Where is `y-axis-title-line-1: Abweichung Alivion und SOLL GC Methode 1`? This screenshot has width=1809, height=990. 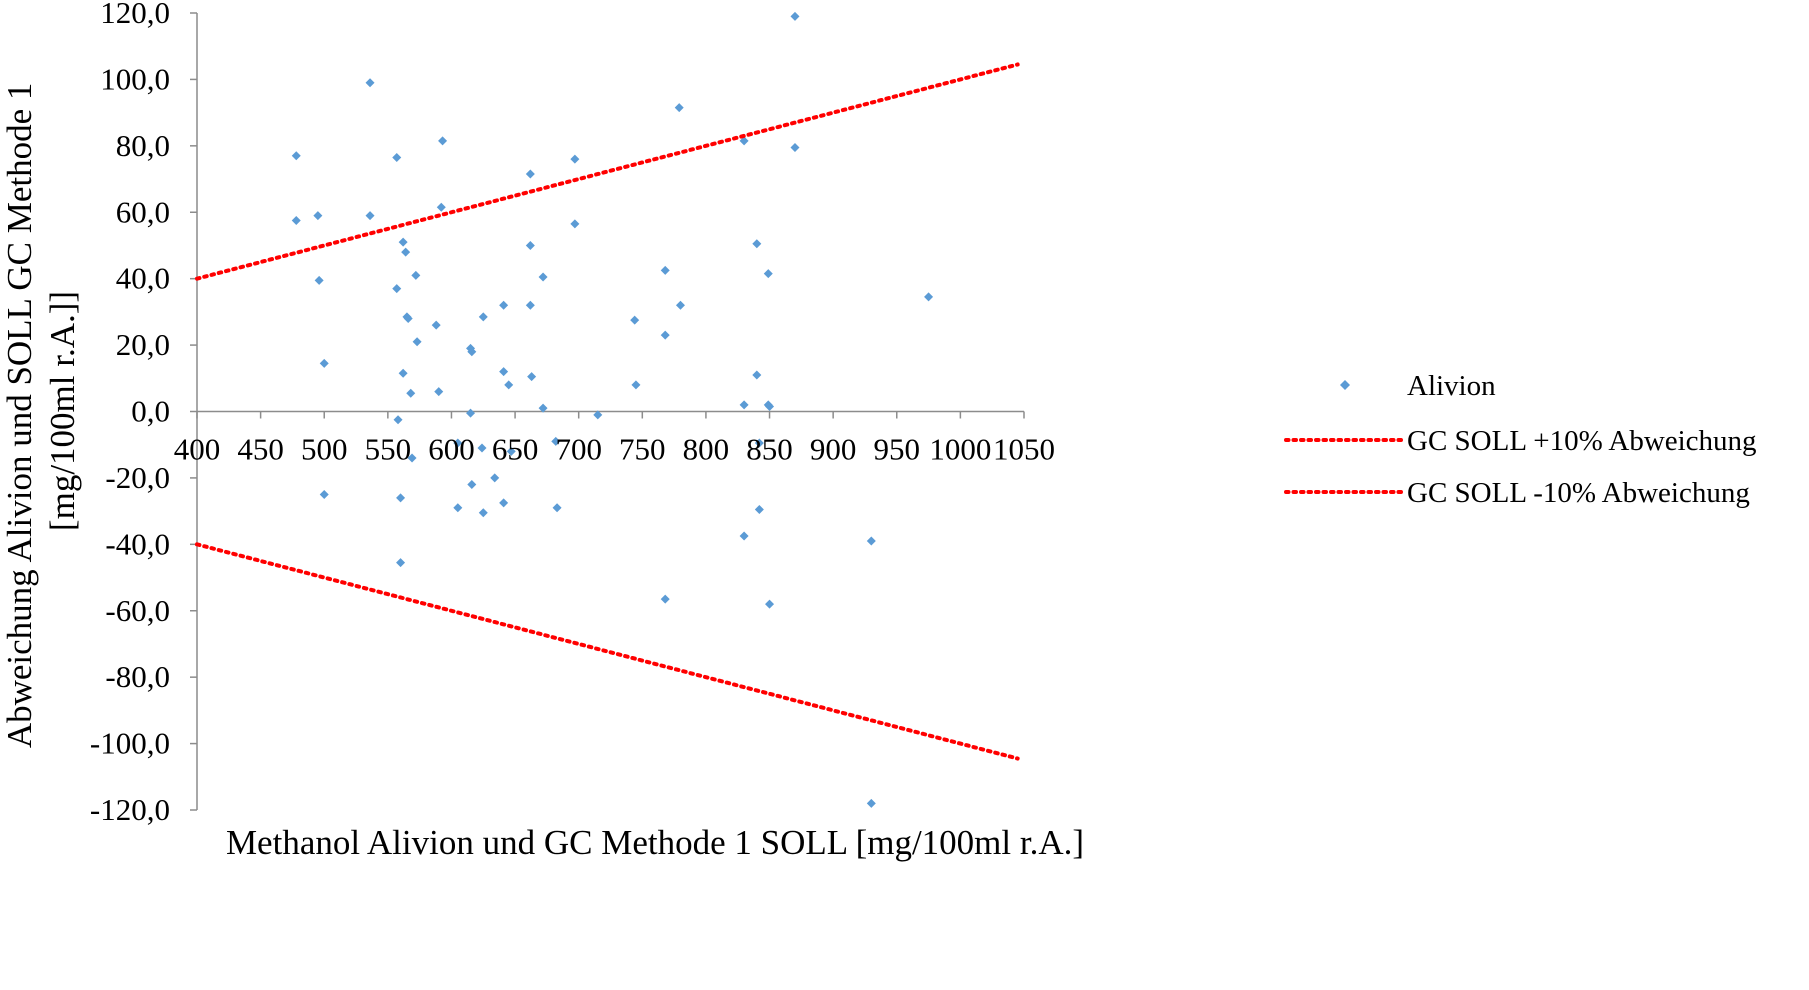
y-axis-title-line-1: Abweichung Alivion und SOLL GC Methode 1 is located at coordinates (19, 416).